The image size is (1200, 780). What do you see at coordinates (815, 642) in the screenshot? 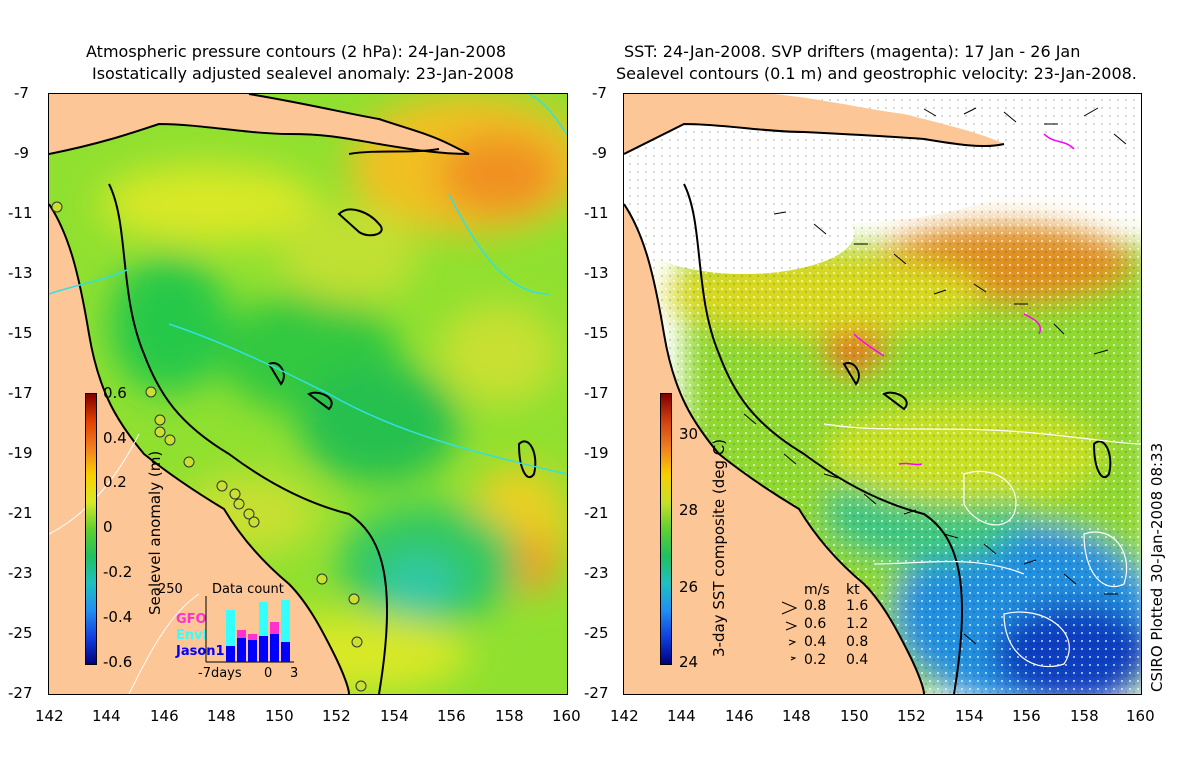
I see `legend-row-ms: 0.4` at bounding box center [815, 642].